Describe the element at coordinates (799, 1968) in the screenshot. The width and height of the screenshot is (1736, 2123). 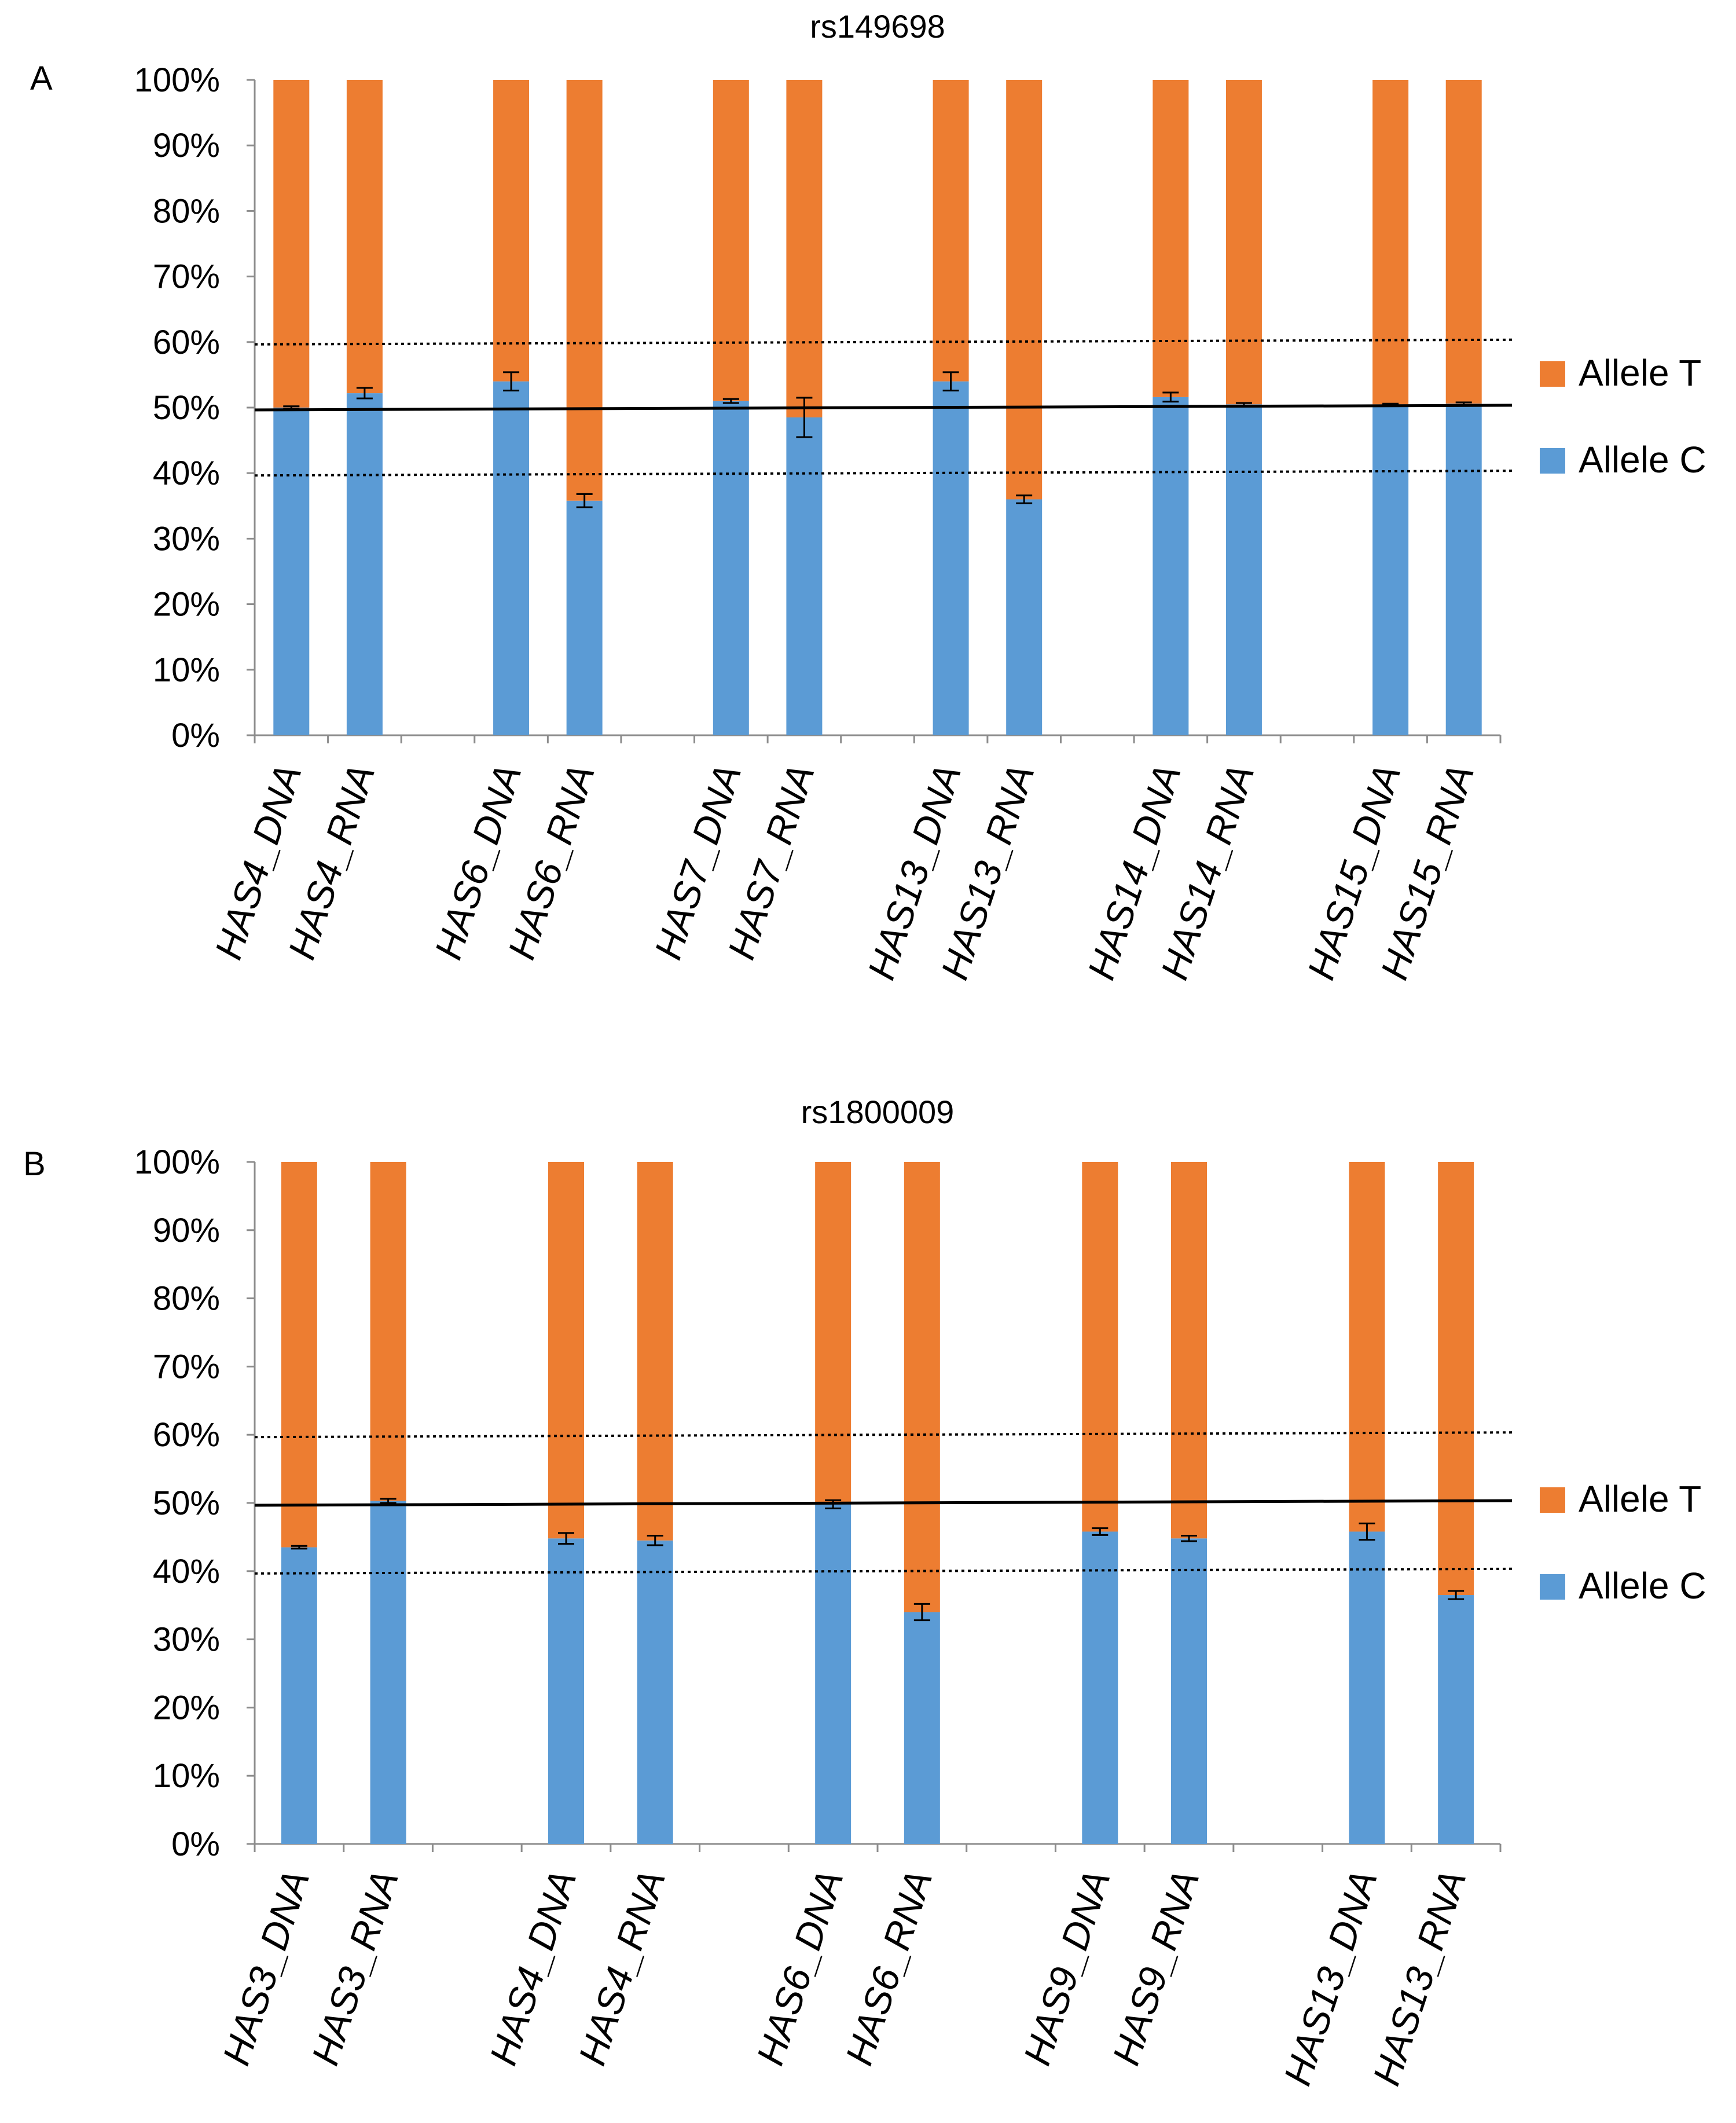
I see `x-tick-label: HAS6_DNA` at that location.